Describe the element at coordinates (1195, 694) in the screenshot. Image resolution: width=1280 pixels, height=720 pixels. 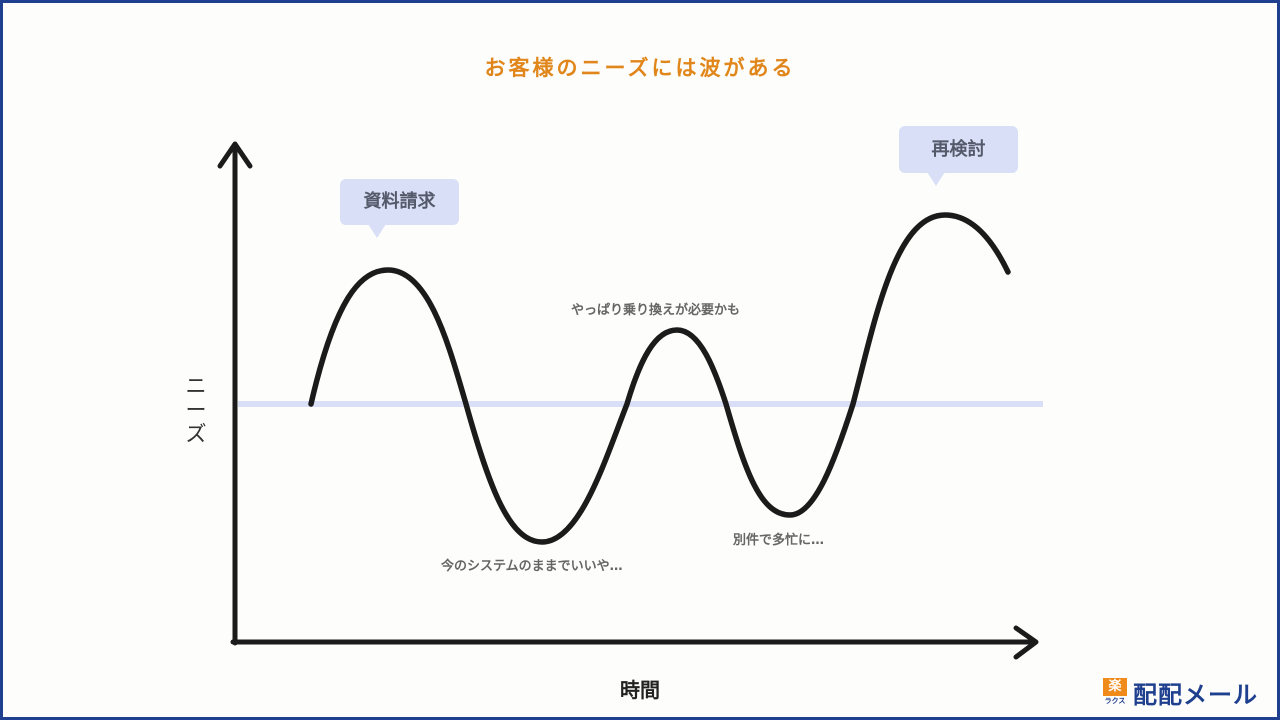
I see `brand-name: 配配メール` at that location.